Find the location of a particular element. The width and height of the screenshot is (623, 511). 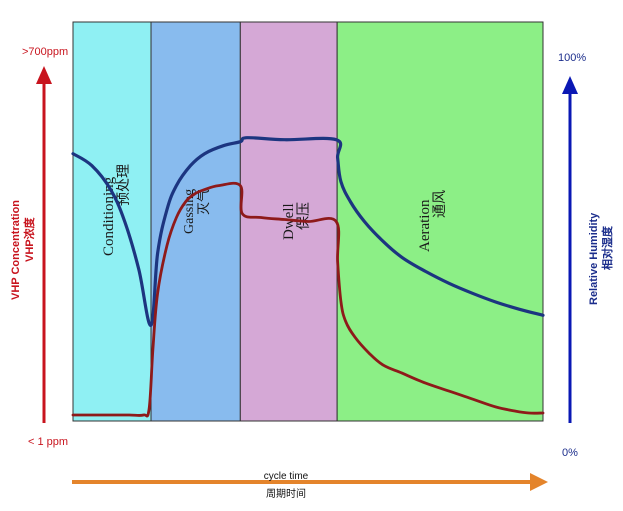

left-axis-top-label: >700ppm is located at coordinates (45, 52).